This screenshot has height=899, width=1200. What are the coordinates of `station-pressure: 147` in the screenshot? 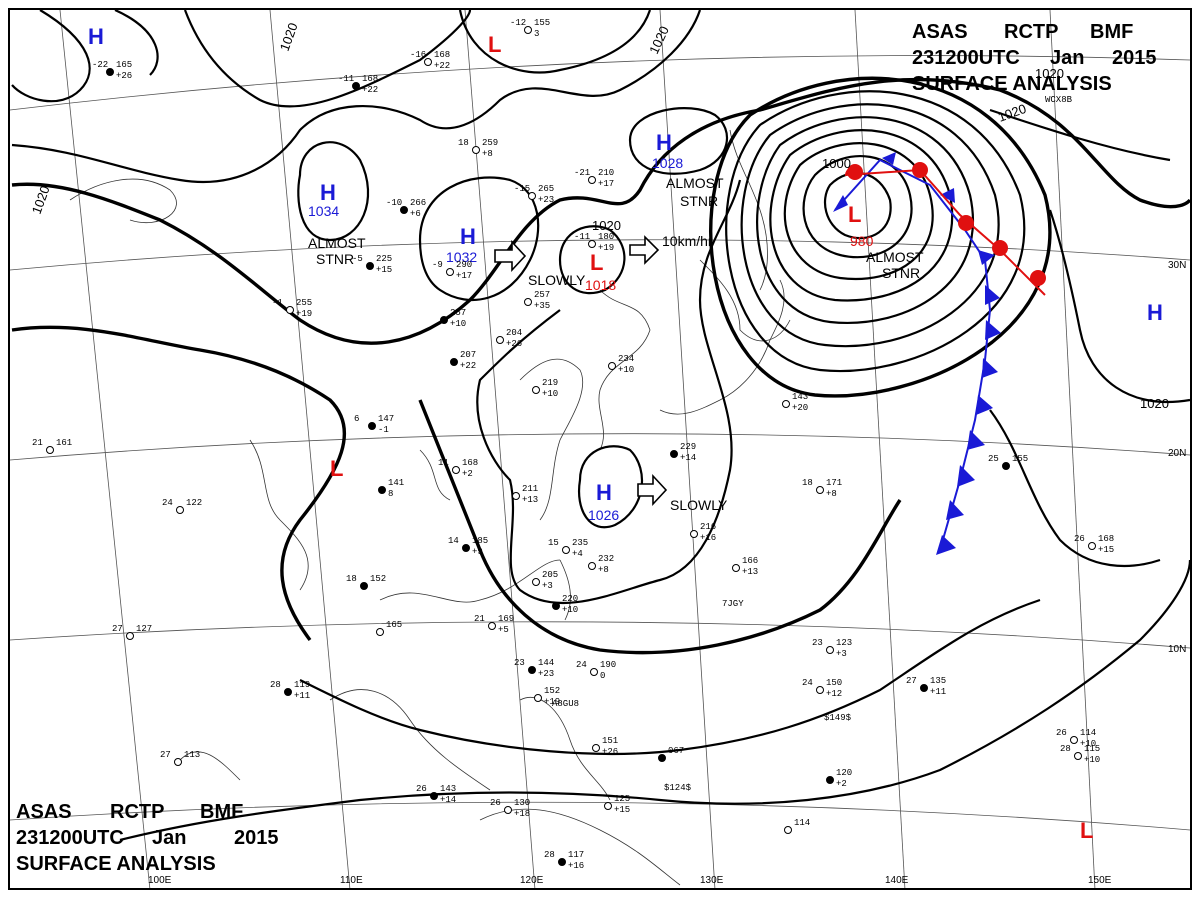 It's located at (386, 419).